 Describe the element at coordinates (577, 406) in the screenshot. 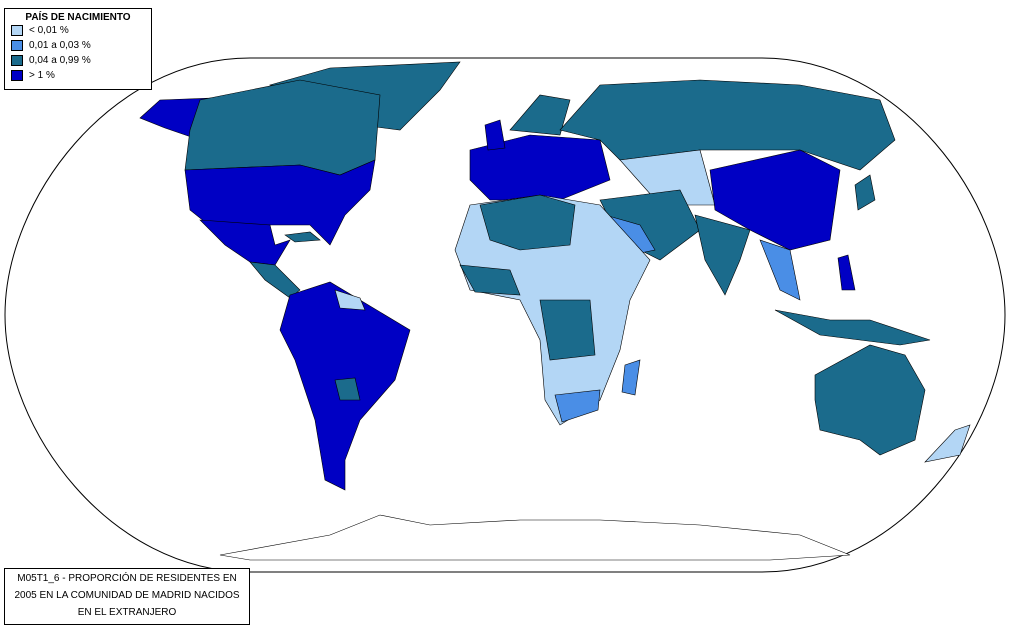

I see `south-africa` at that location.